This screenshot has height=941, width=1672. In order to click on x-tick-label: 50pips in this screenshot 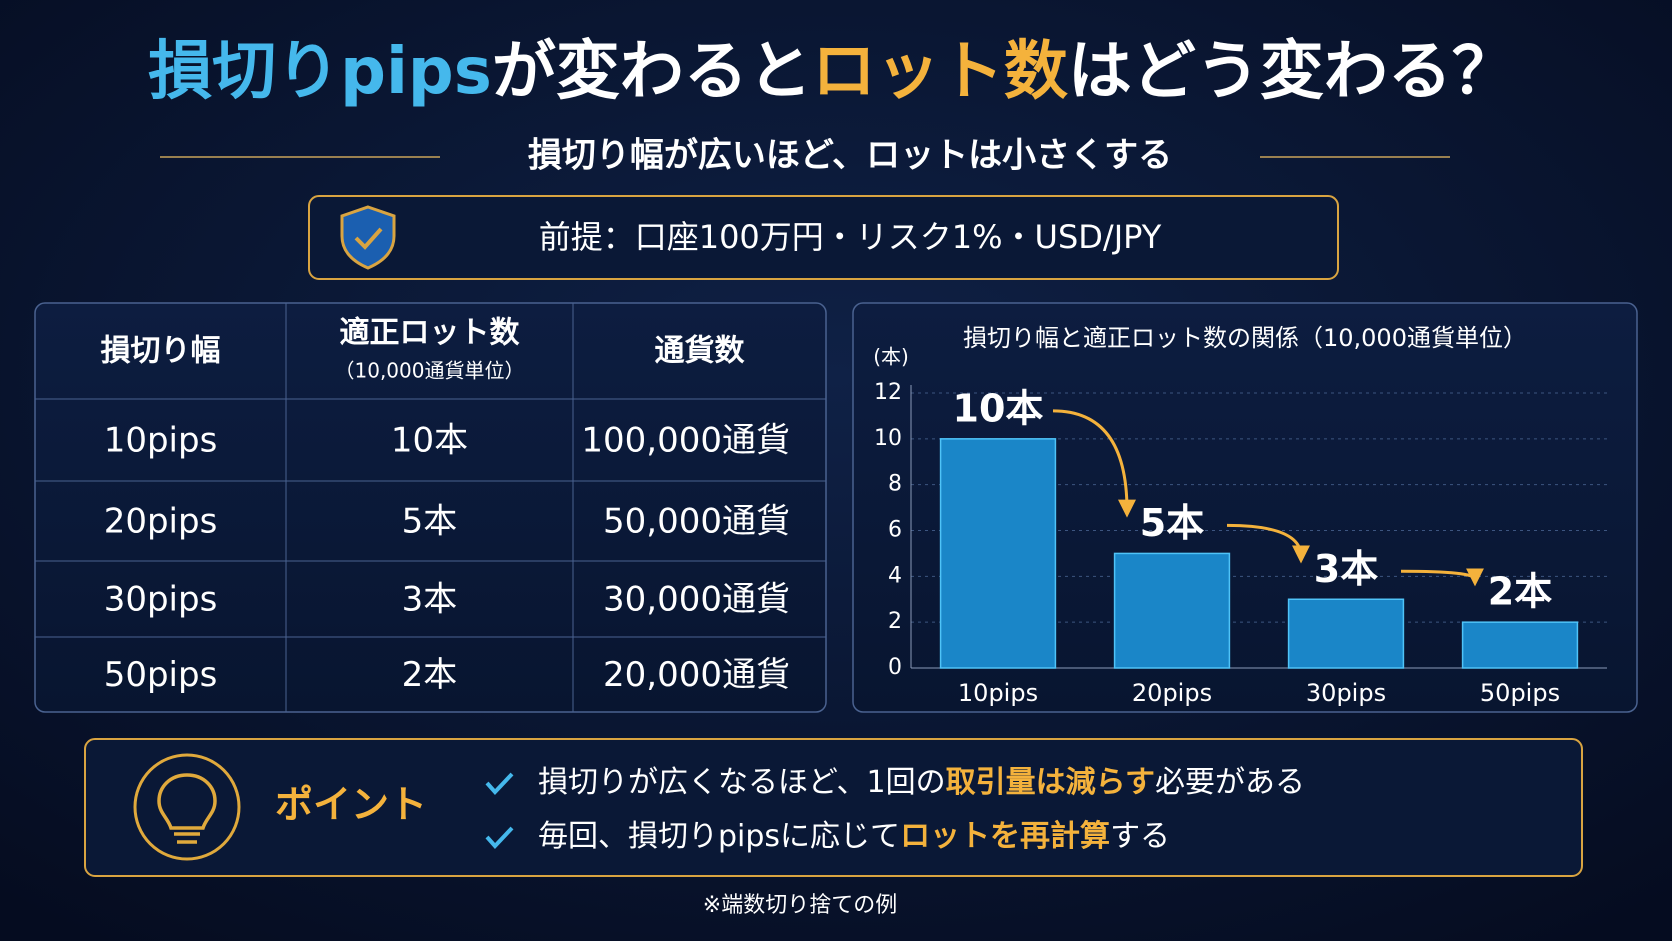, I will do `click(1520, 693)`.